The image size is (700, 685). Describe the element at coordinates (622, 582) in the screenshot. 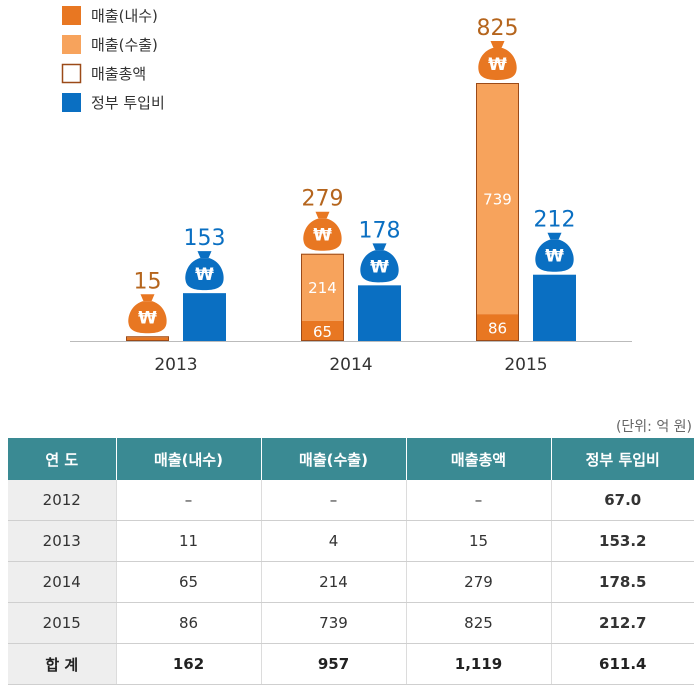

I see `table-cell: 178.5` at that location.